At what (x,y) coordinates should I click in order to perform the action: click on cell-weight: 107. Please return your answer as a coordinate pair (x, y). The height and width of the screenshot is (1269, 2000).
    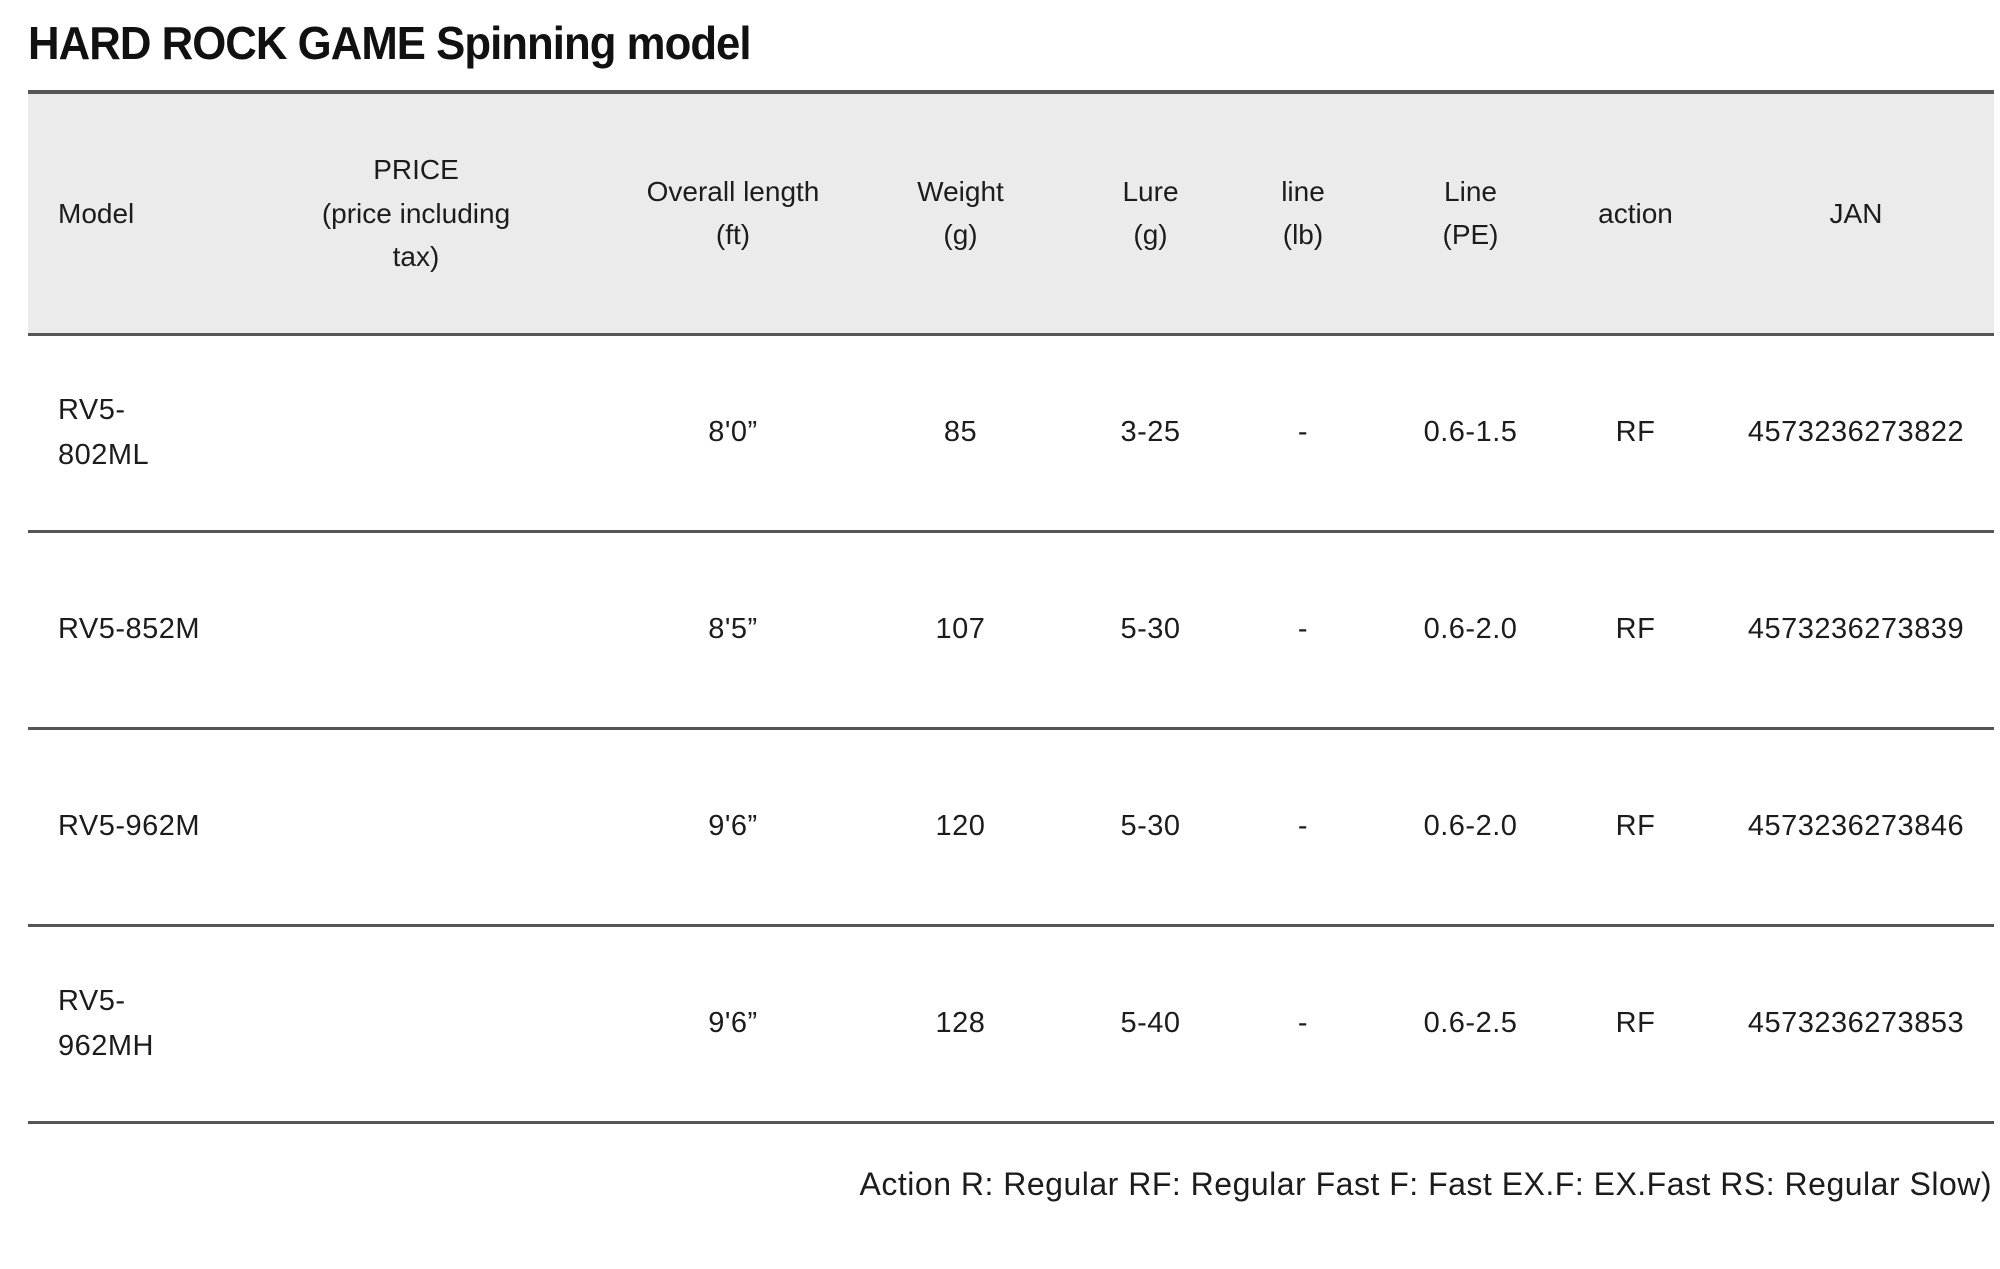
    Looking at the image, I should click on (960, 630).